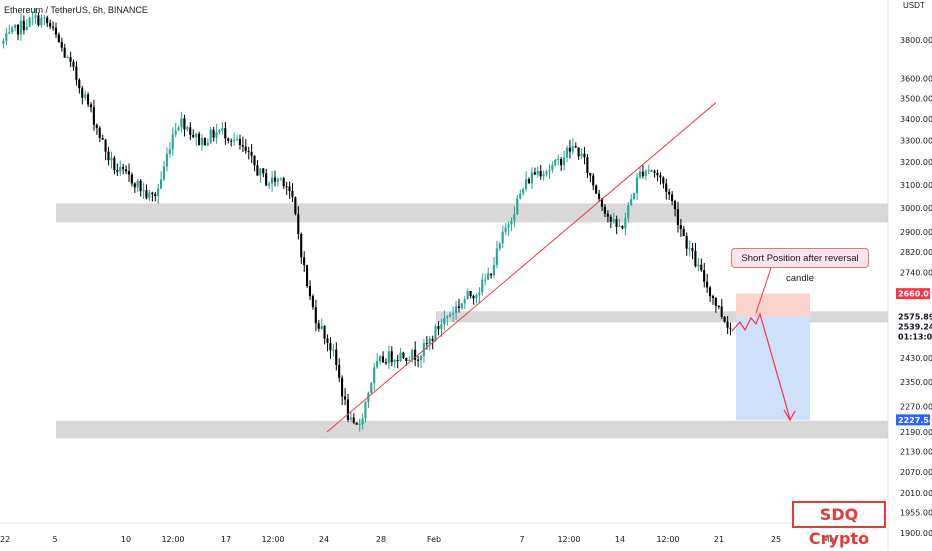  I want to click on x-tick-label: 7, so click(521, 539).